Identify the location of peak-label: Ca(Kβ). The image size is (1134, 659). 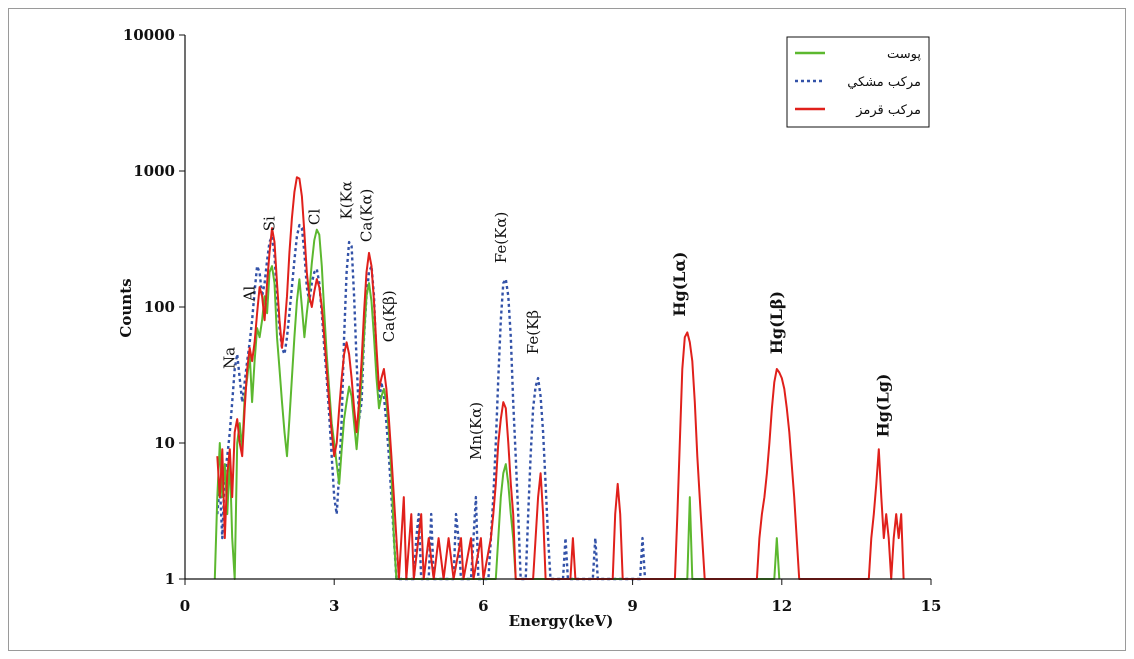
(389, 316).